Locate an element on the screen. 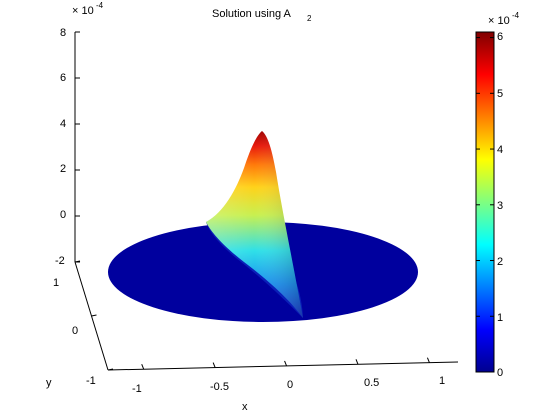  y-tick-label: -1 is located at coordinates (91, 381).